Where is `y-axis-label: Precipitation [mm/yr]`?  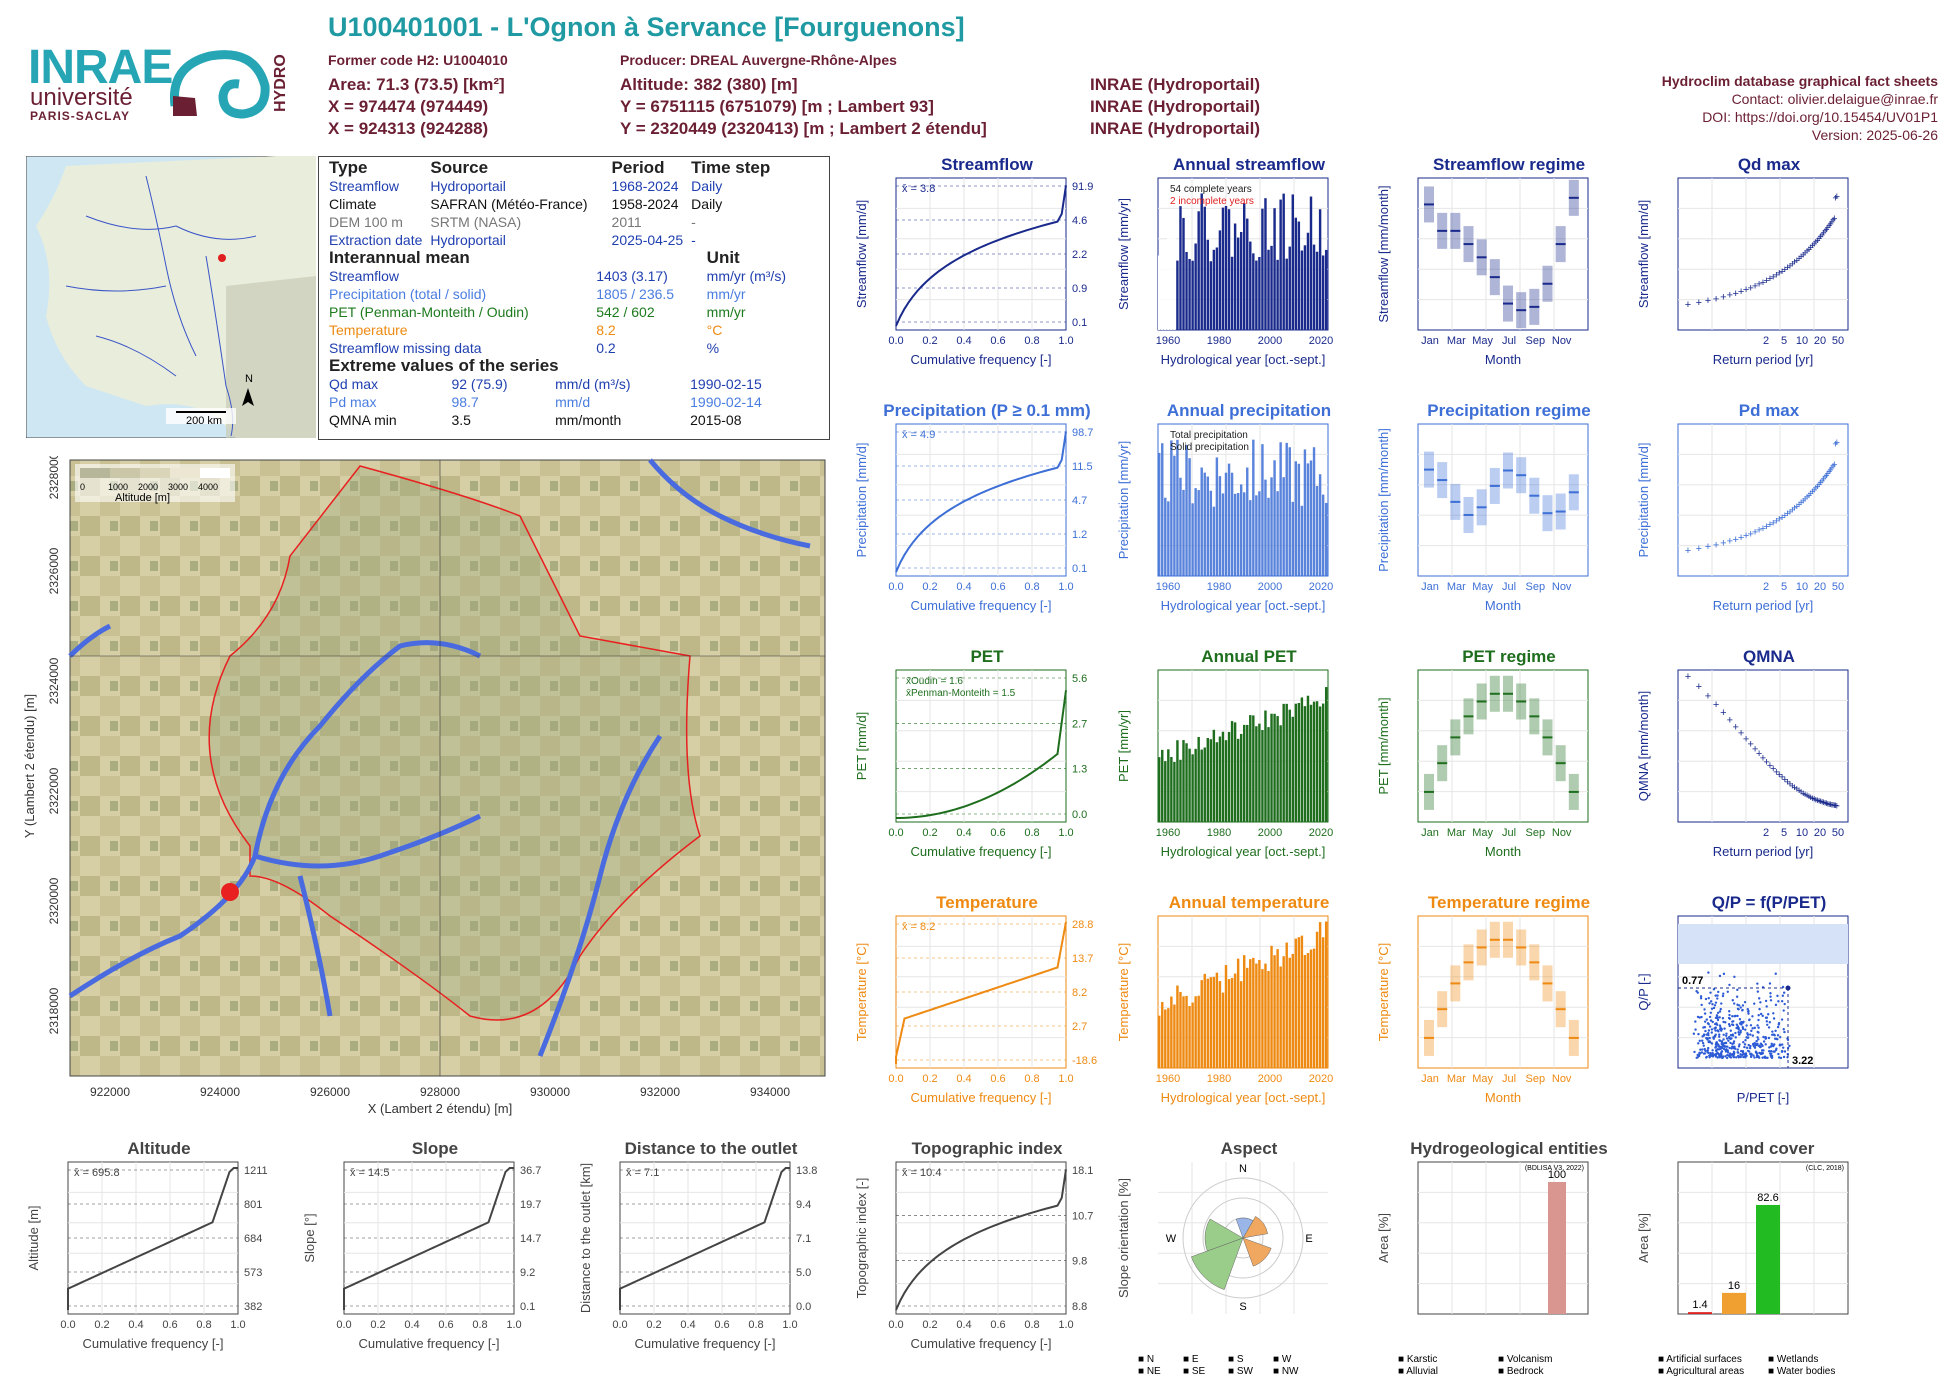
y-axis-label: Precipitation [mm/yr] is located at coordinates (1123, 500).